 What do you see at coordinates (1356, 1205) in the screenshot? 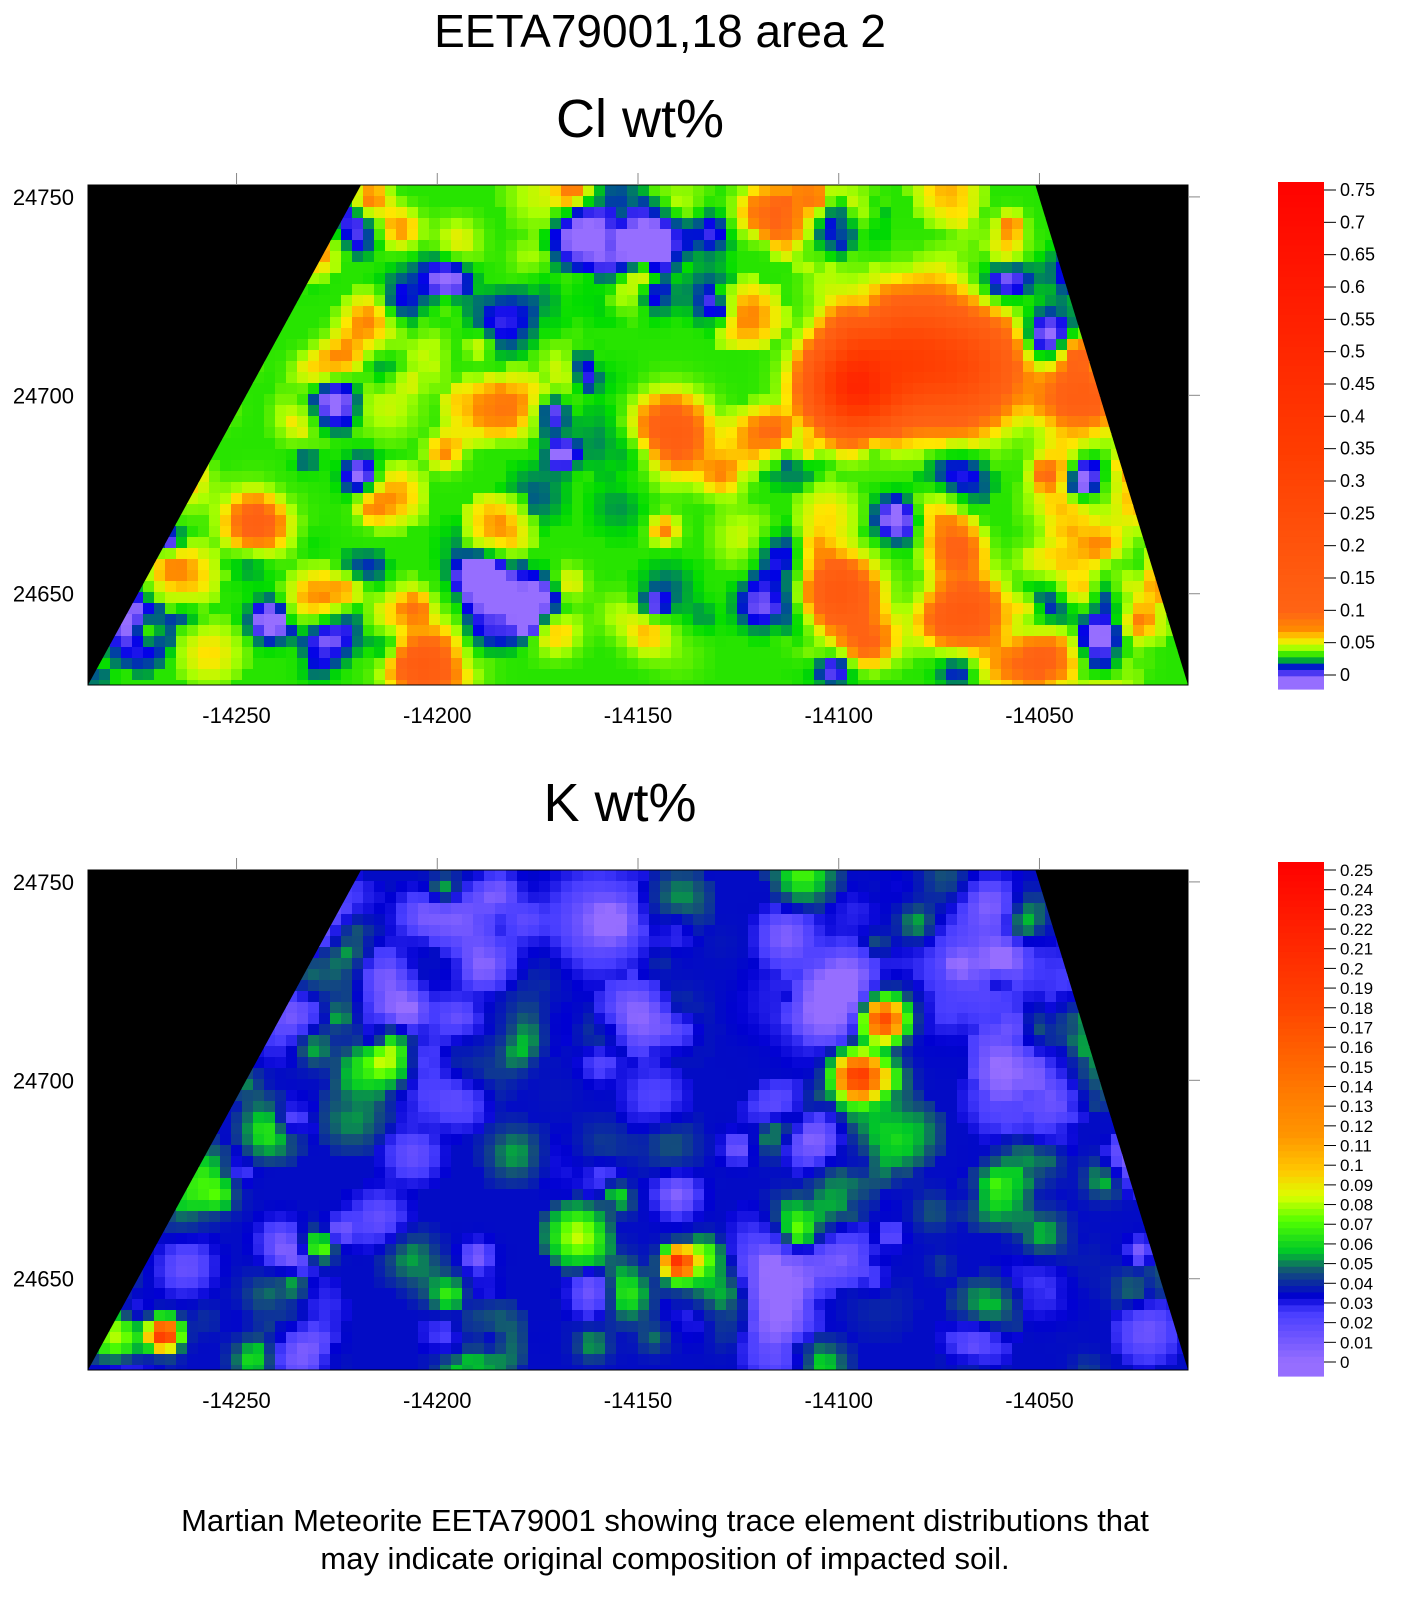
I see `colorbar-tick-label: 0.08` at bounding box center [1356, 1205].